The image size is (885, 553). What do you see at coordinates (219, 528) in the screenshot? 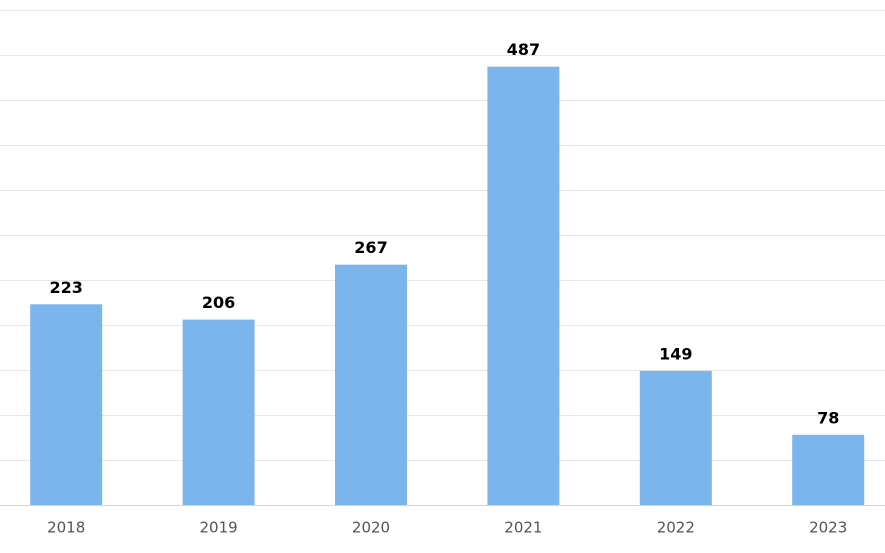
I see `x-tick-label: 2019` at bounding box center [219, 528].